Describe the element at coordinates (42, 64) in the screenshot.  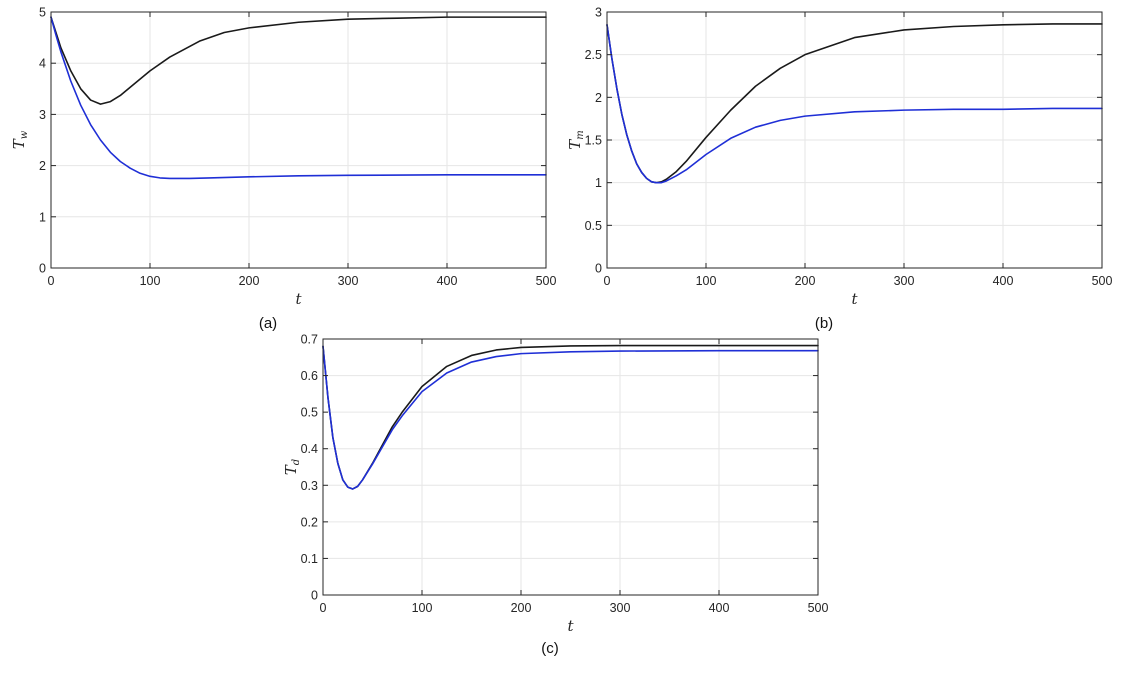
I see `y-tick-label: 4` at that location.